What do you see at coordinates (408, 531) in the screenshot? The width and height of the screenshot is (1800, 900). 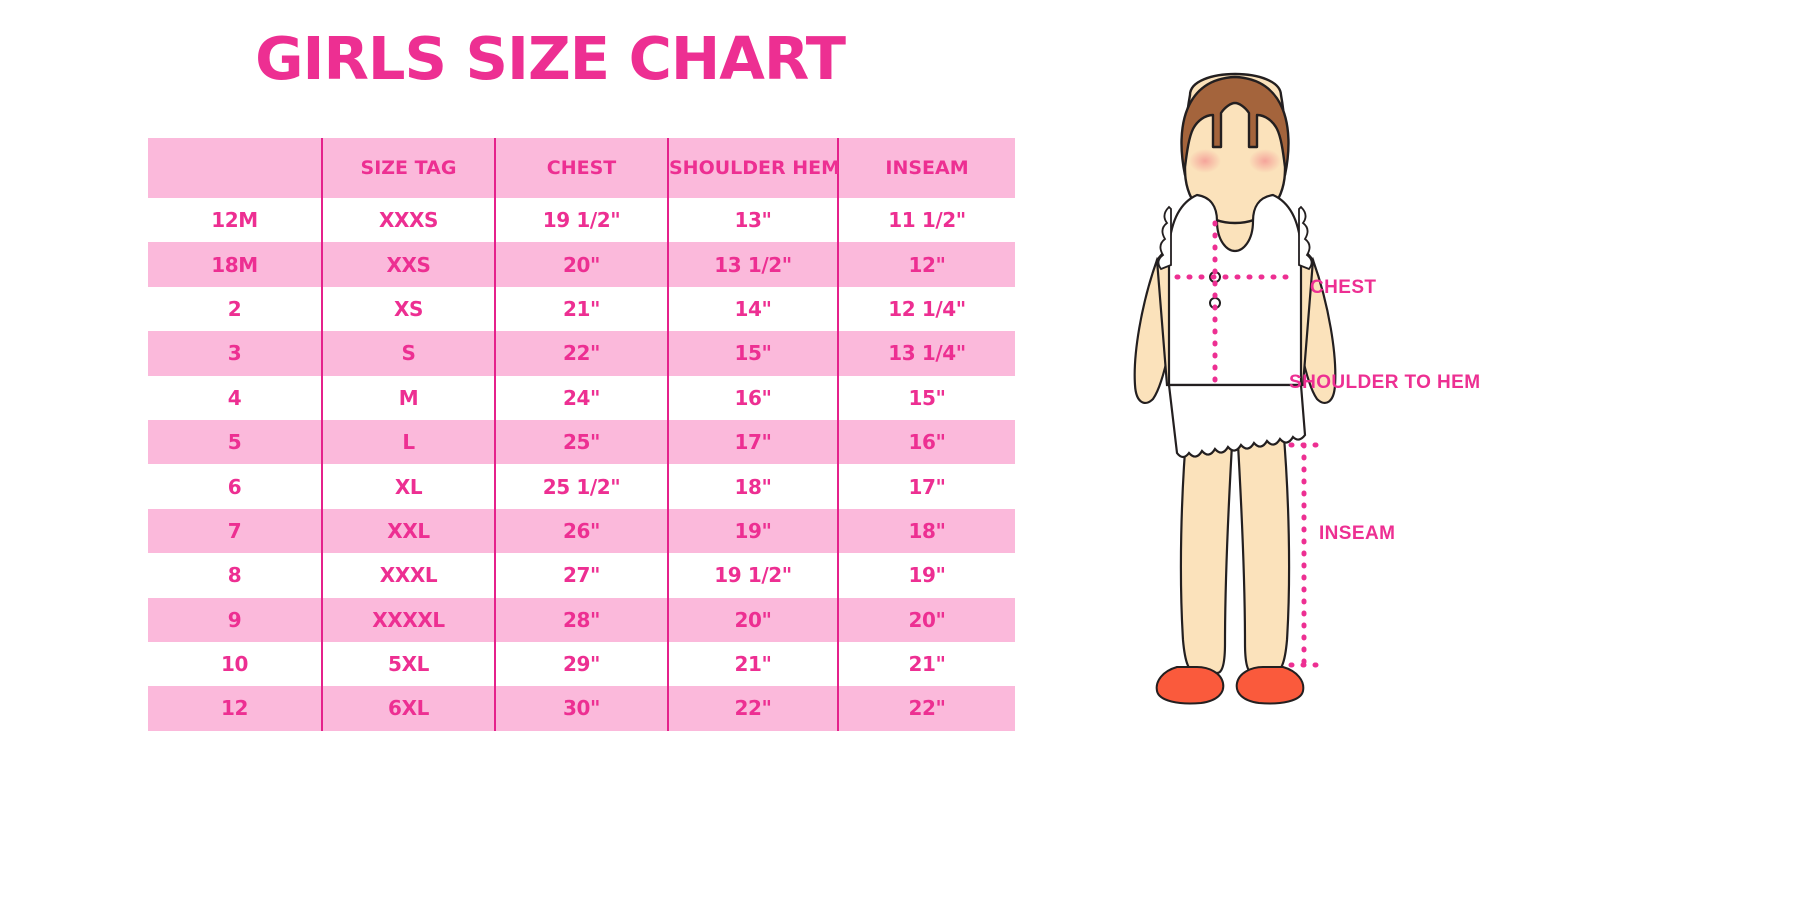 I see `cell-size-tag: XXL` at bounding box center [408, 531].